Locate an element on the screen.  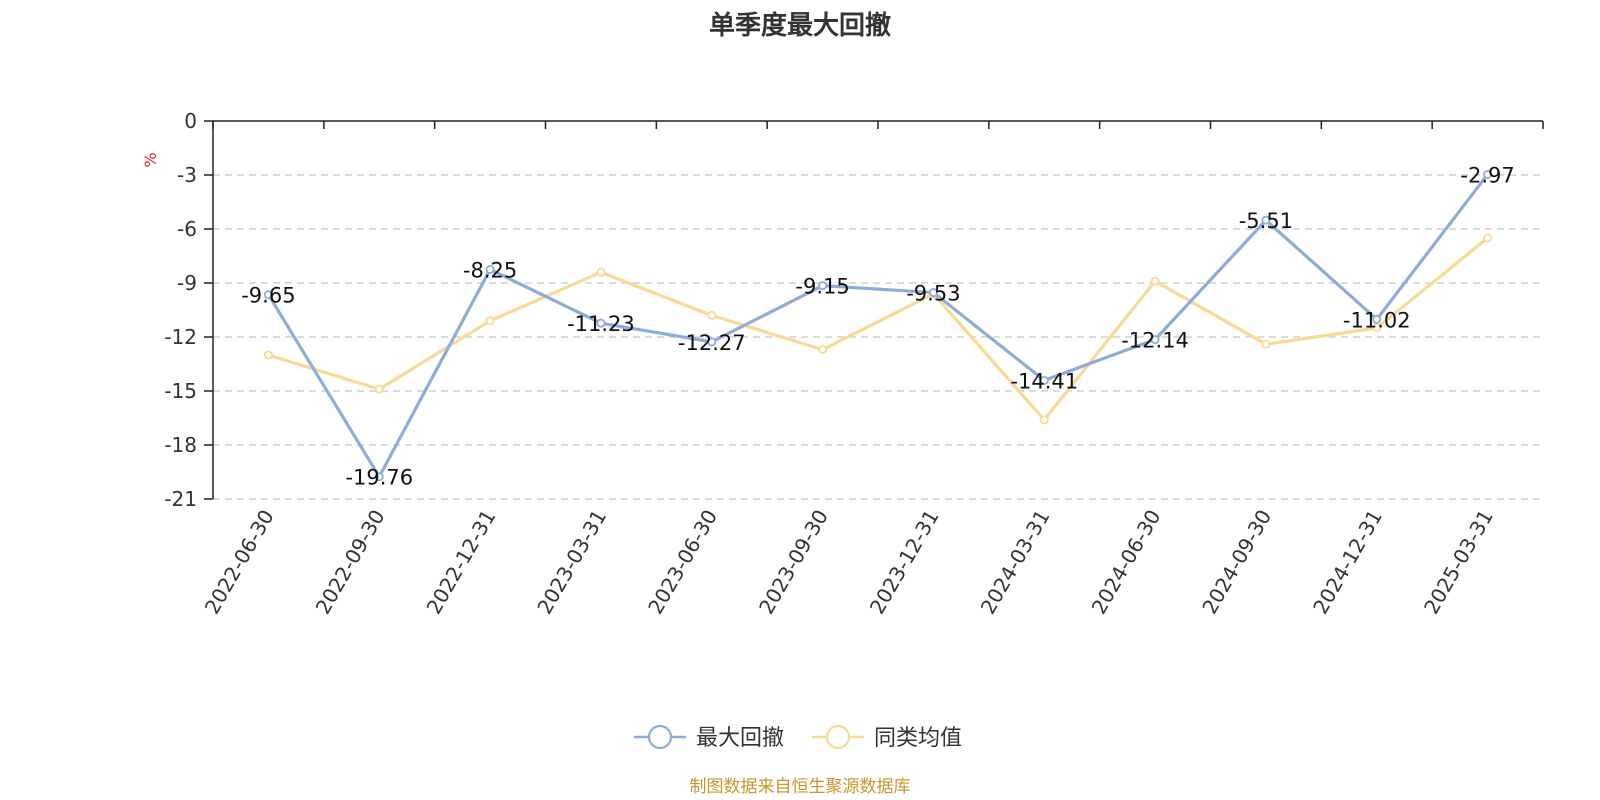
x-tick-label: 2023-12-31 is located at coordinates (904, 562).